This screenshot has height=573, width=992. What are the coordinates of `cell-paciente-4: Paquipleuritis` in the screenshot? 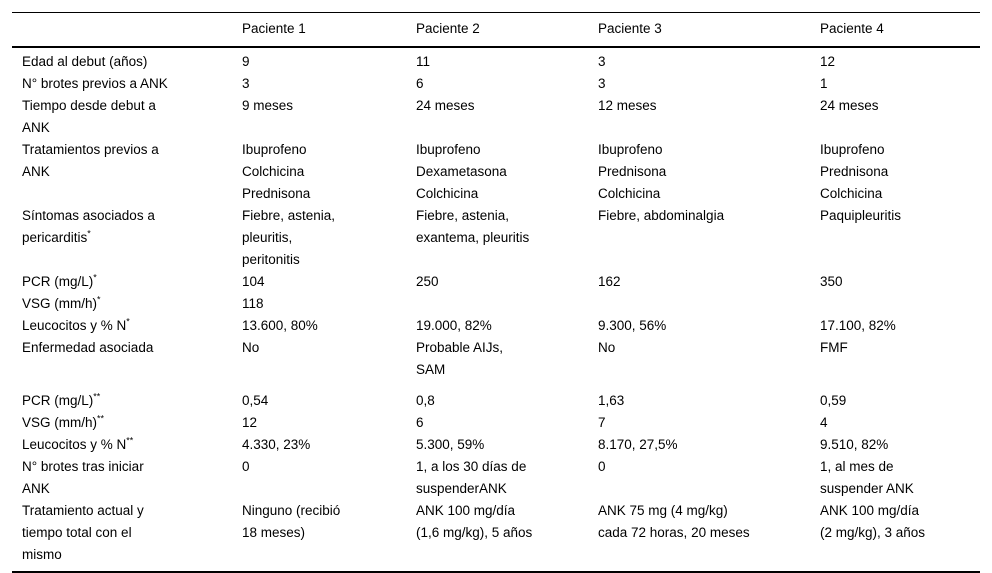 It's located at (861, 215).